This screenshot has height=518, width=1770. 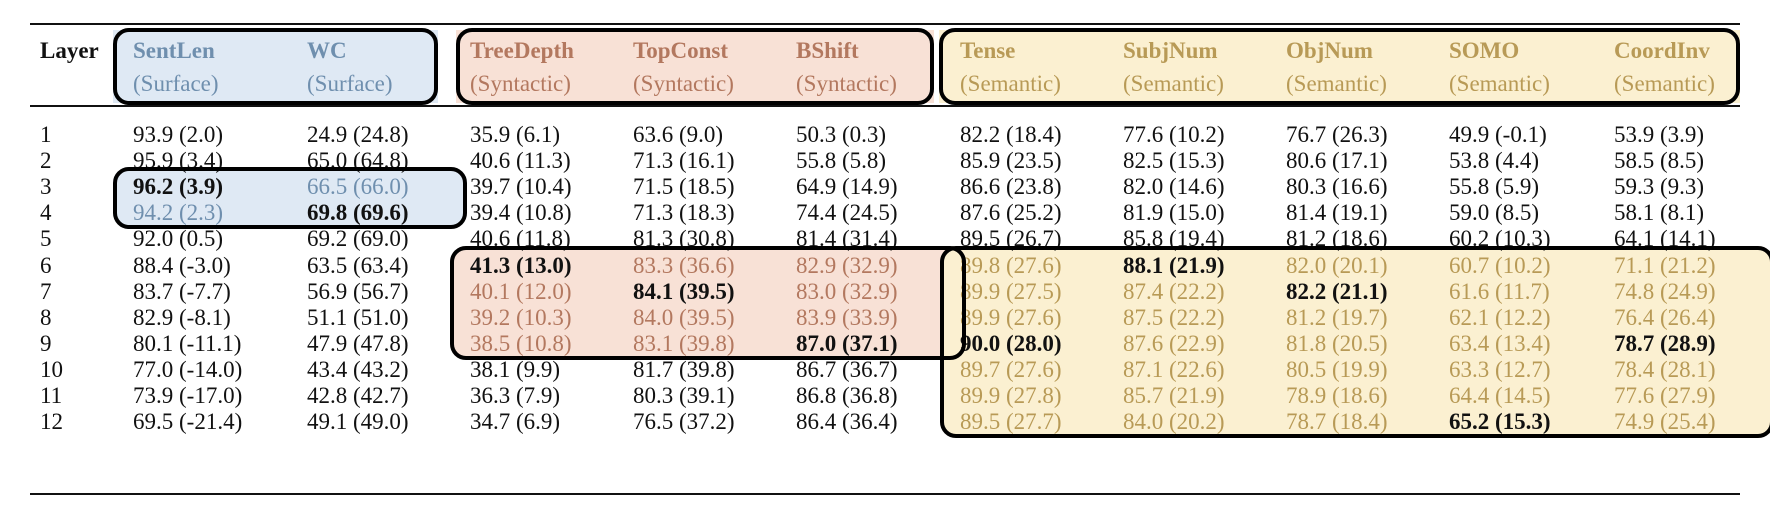 I want to click on score-cell: 51.1 (51.0), so click(x=358, y=317).